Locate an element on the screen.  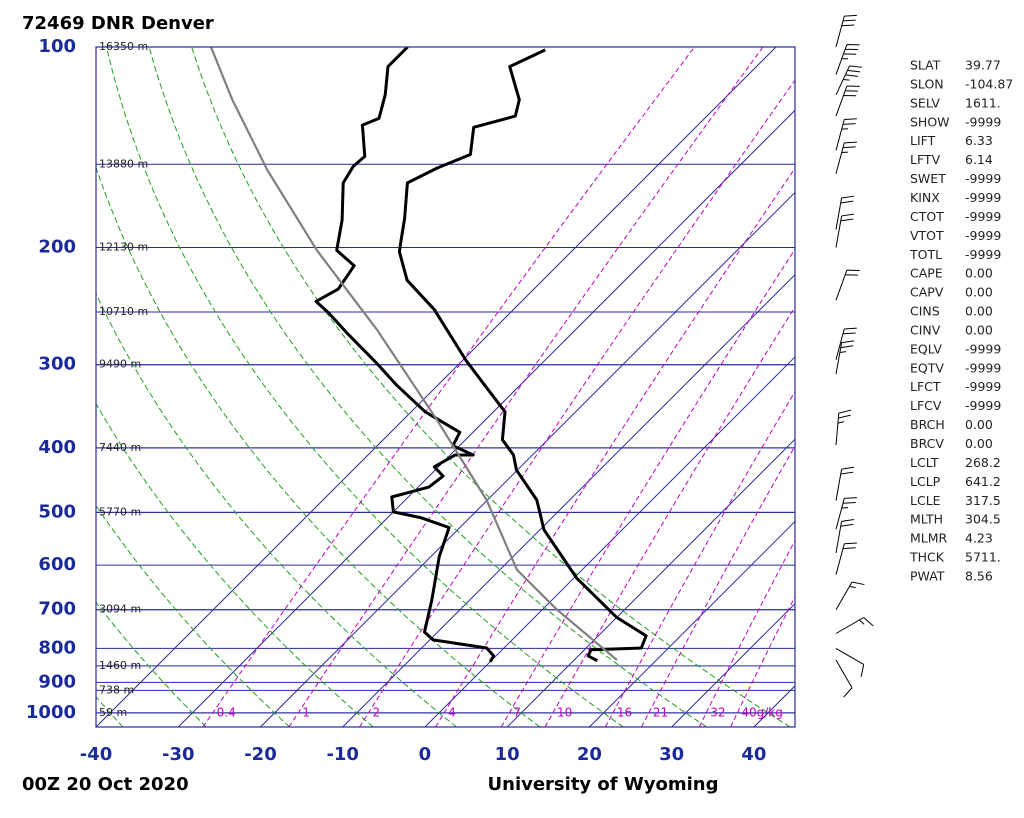
x-tick-label: -30 is located at coordinates (178, 754).